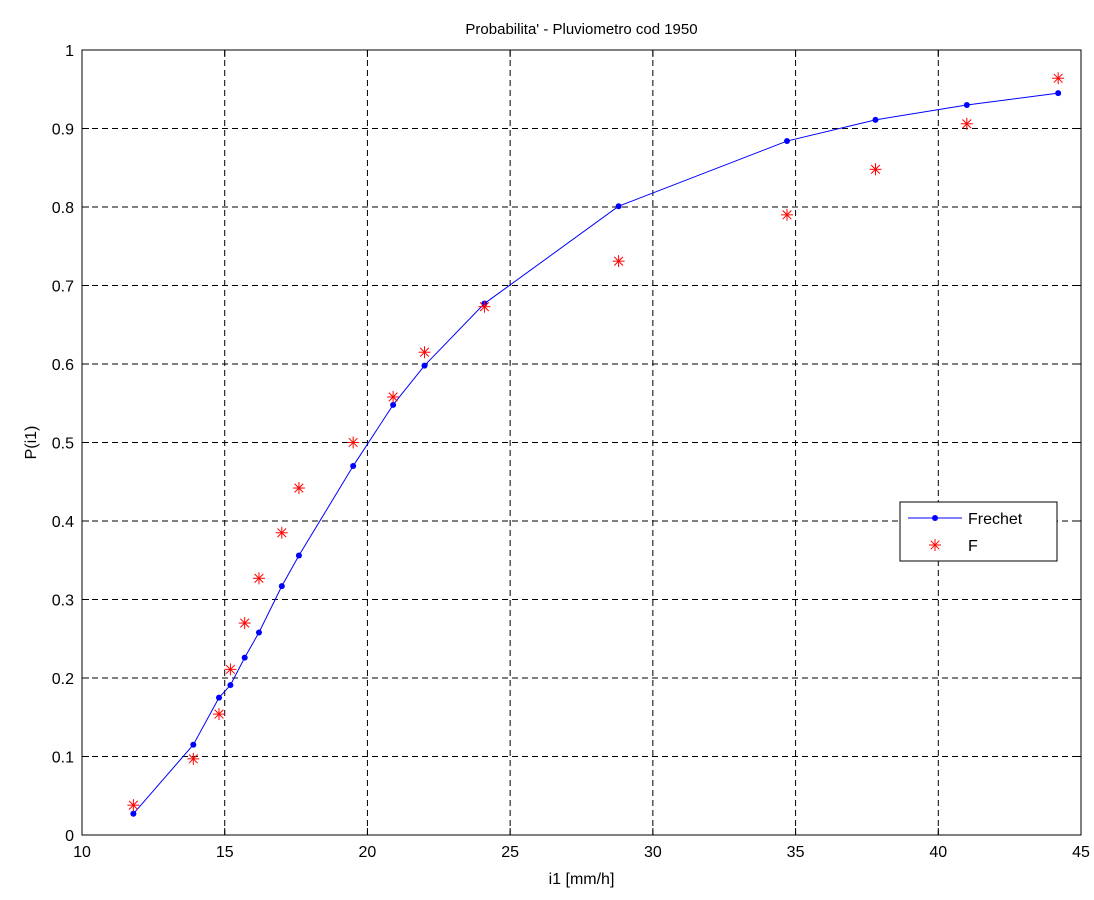 The height and width of the screenshot is (900, 1094). What do you see at coordinates (63, 130) in the screenshot?
I see `y-tick-label: 0.9` at bounding box center [63, 130].